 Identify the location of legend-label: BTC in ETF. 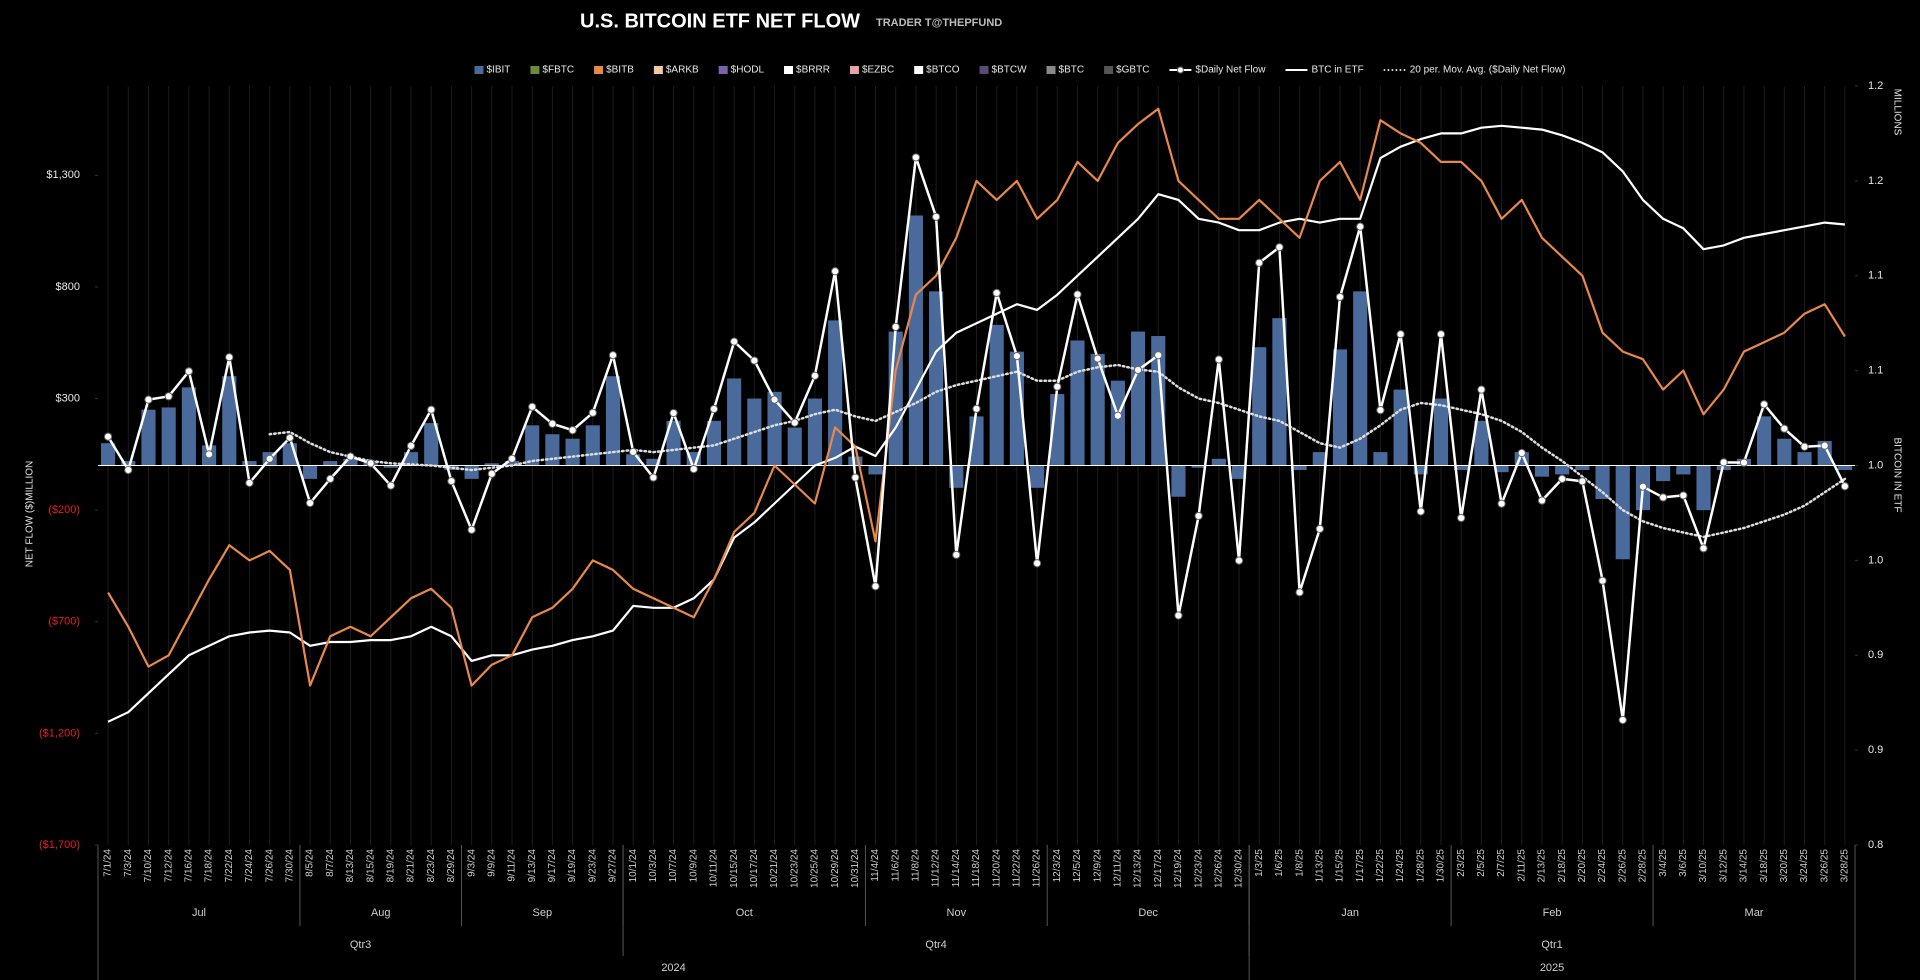
(1337, 70).